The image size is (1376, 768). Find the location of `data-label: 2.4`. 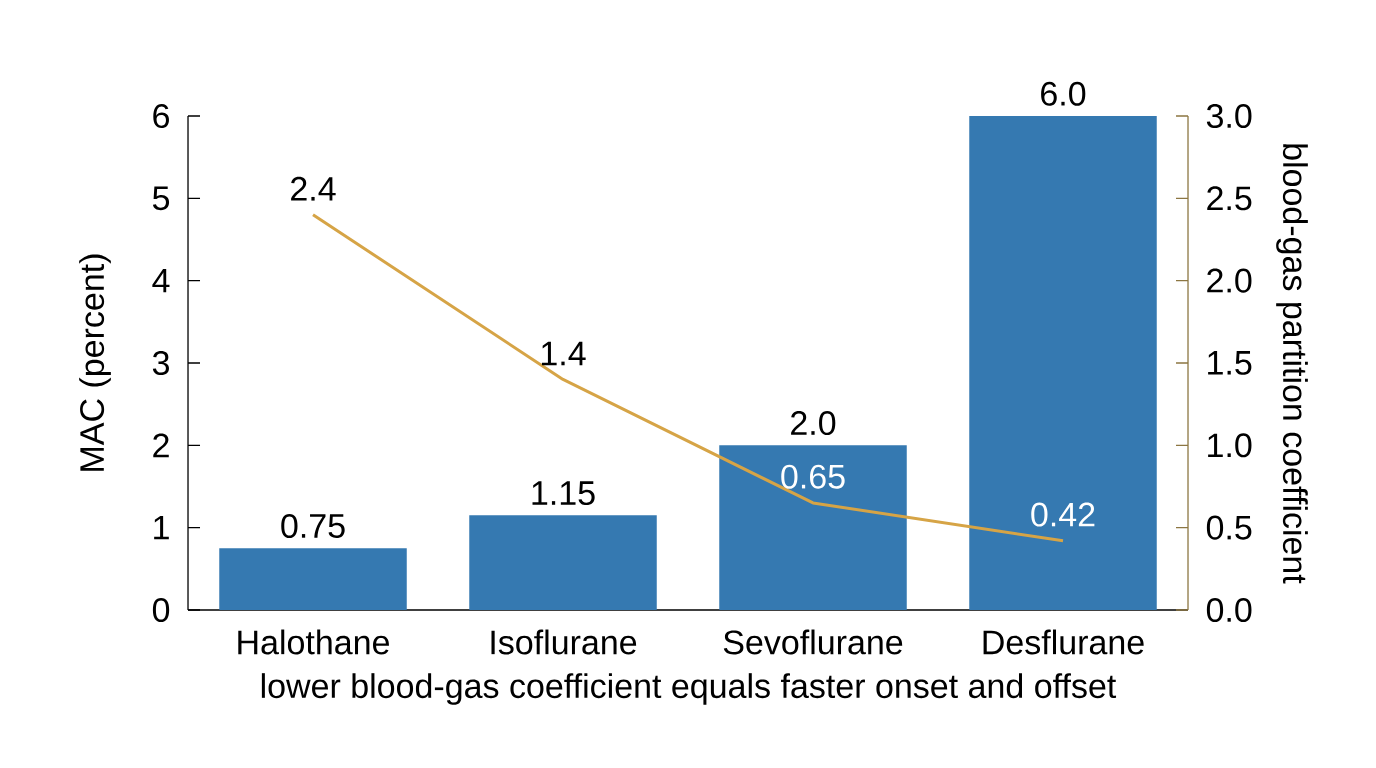

data-label: 2.4 is located at coordinates (313, 188).